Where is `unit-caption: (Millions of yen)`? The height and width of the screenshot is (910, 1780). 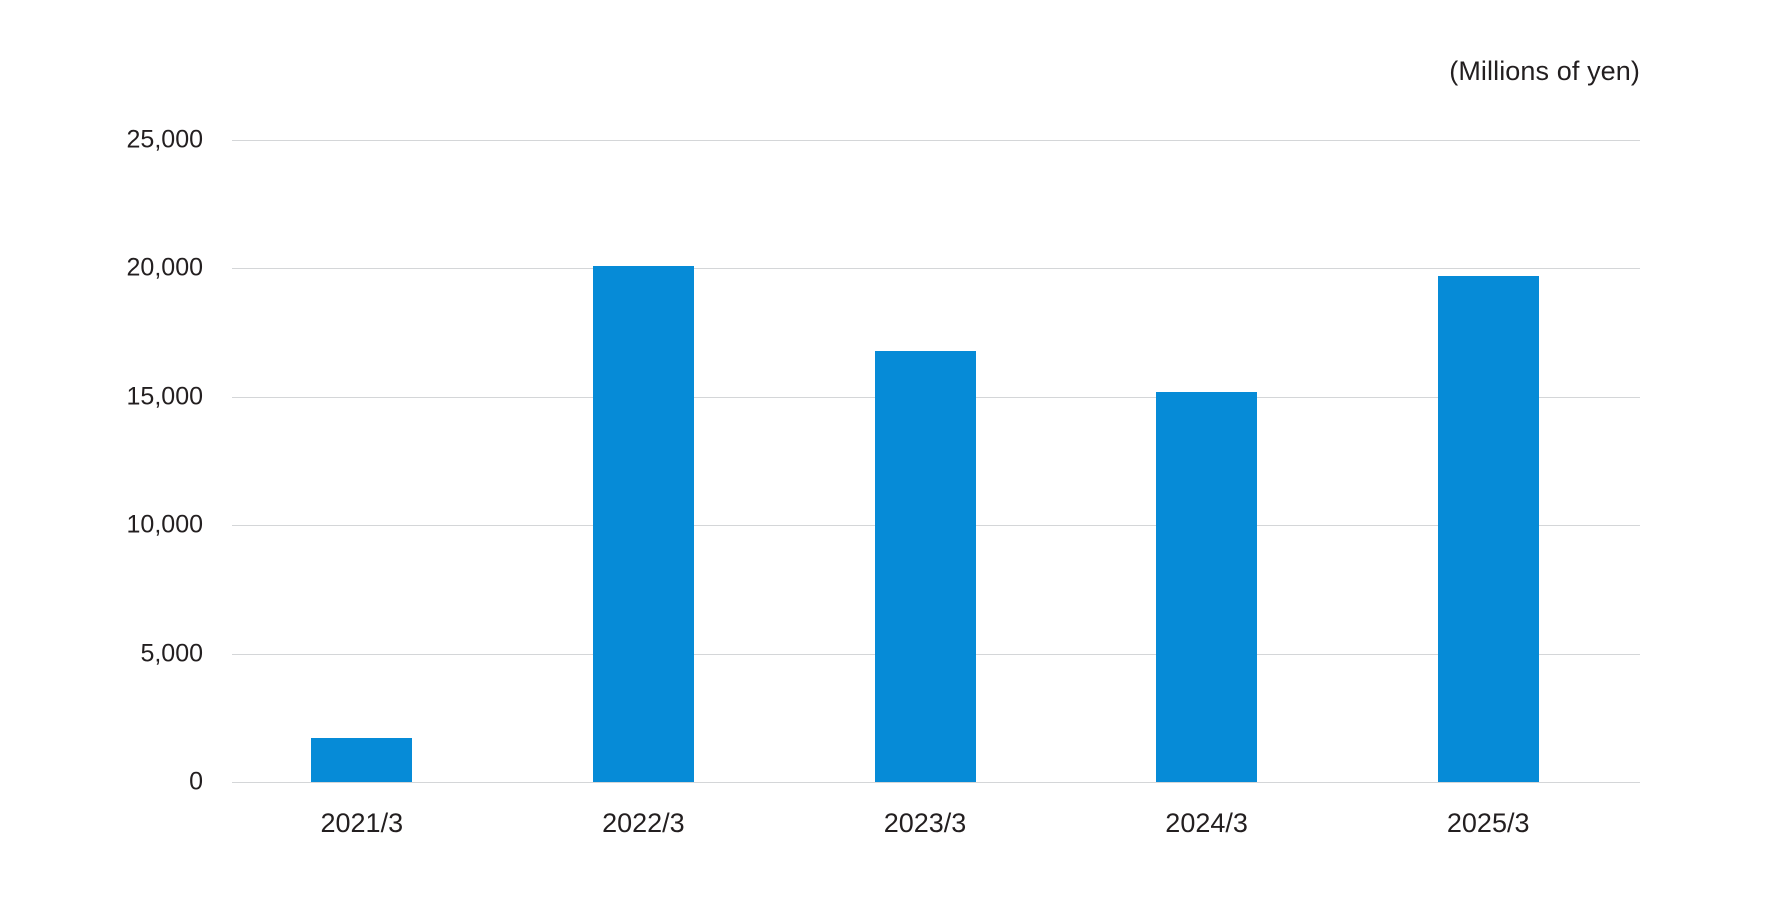
unit-caption: (Millions of yen) is located at coordinates (1544, 71).